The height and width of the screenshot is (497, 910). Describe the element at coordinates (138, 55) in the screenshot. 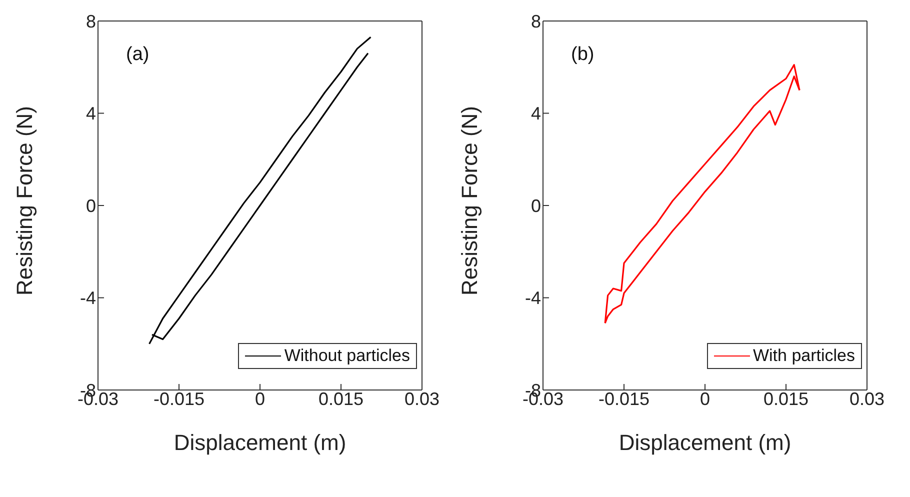

I see `annotation: (a)` at that location.